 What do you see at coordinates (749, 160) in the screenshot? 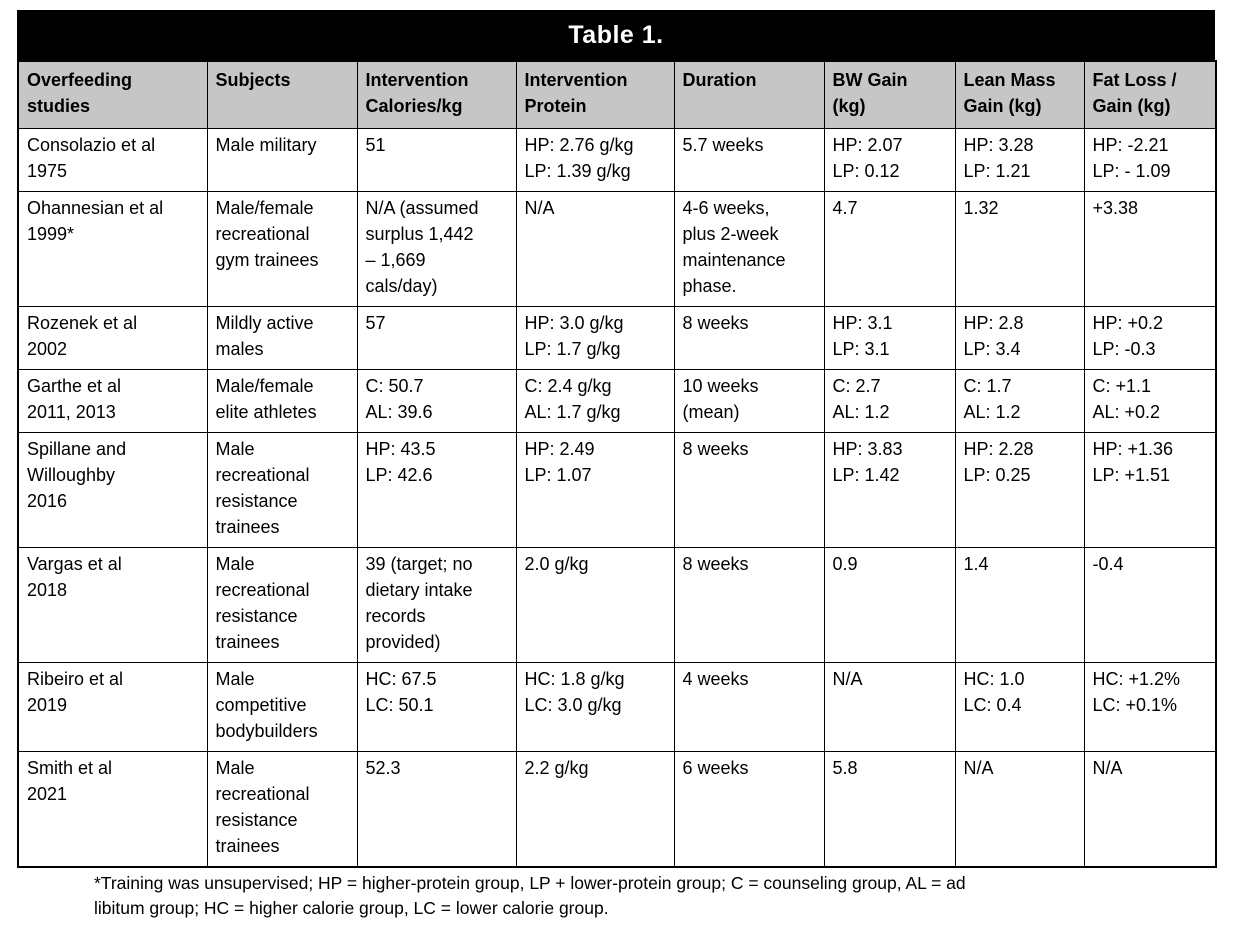
I see `cell-duration: 5.7 weeks` at bounding box center [749, 160].